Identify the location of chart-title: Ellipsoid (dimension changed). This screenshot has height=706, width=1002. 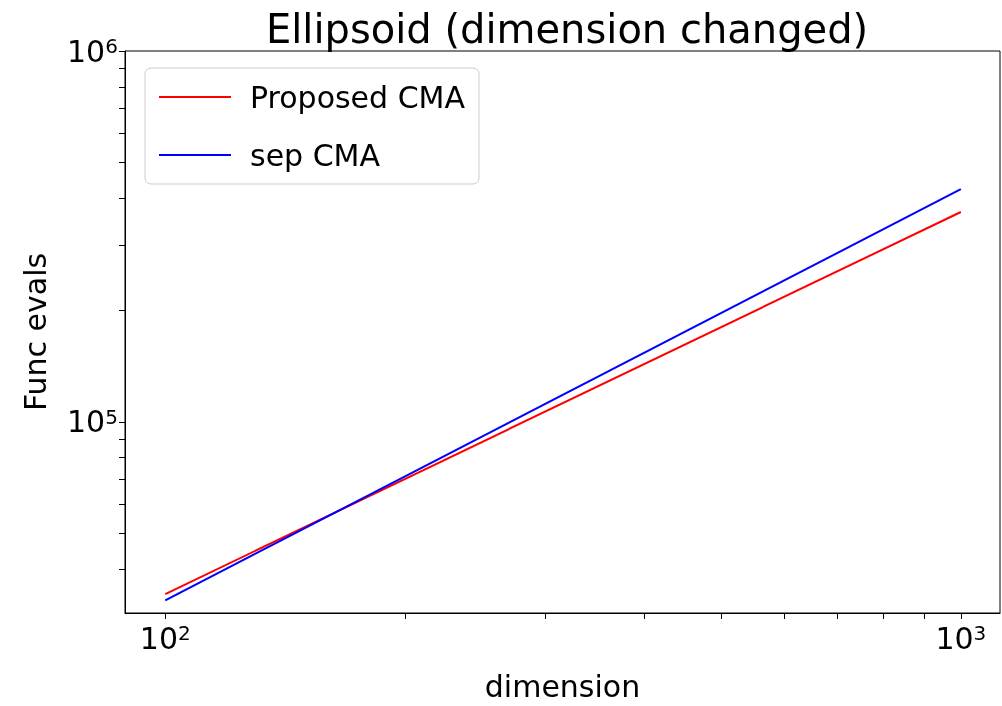
(567, 29).